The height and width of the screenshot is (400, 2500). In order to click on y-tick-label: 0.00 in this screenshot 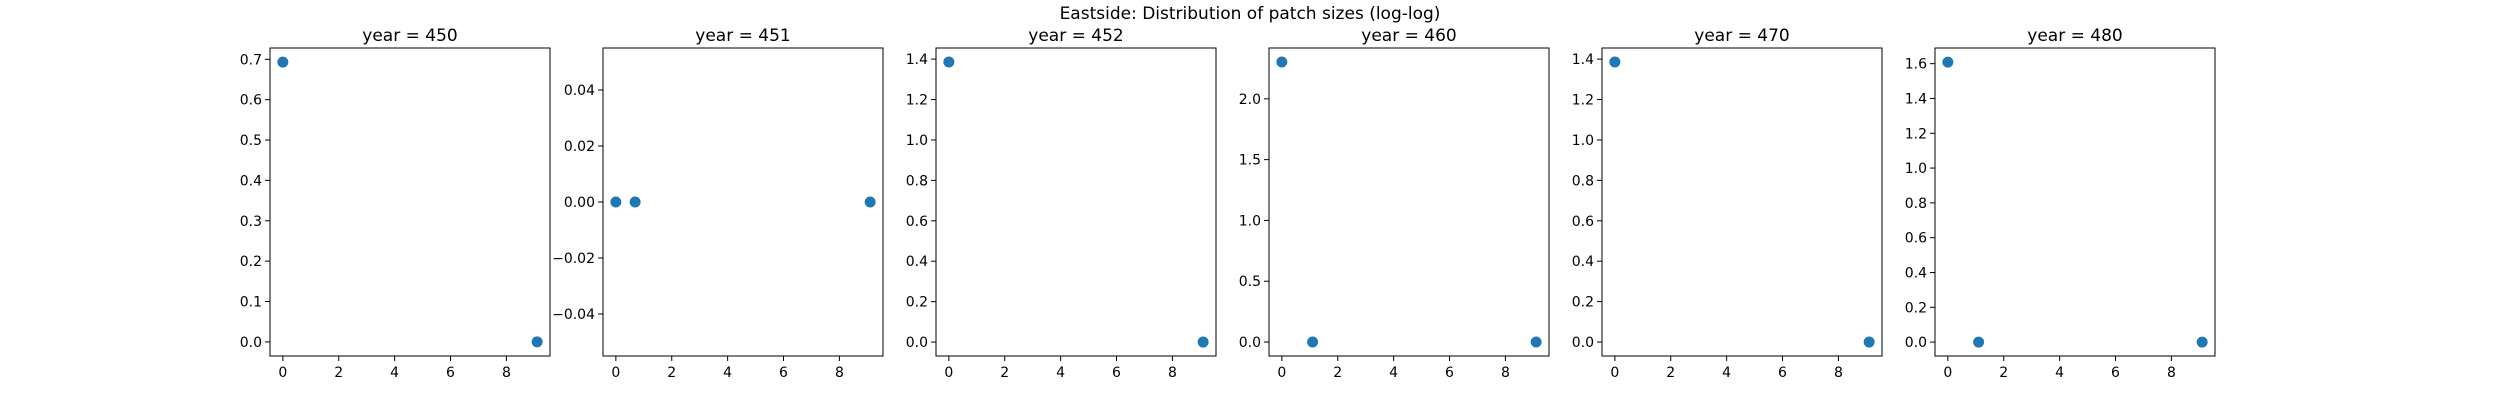, I will do `click(579, 203)`.